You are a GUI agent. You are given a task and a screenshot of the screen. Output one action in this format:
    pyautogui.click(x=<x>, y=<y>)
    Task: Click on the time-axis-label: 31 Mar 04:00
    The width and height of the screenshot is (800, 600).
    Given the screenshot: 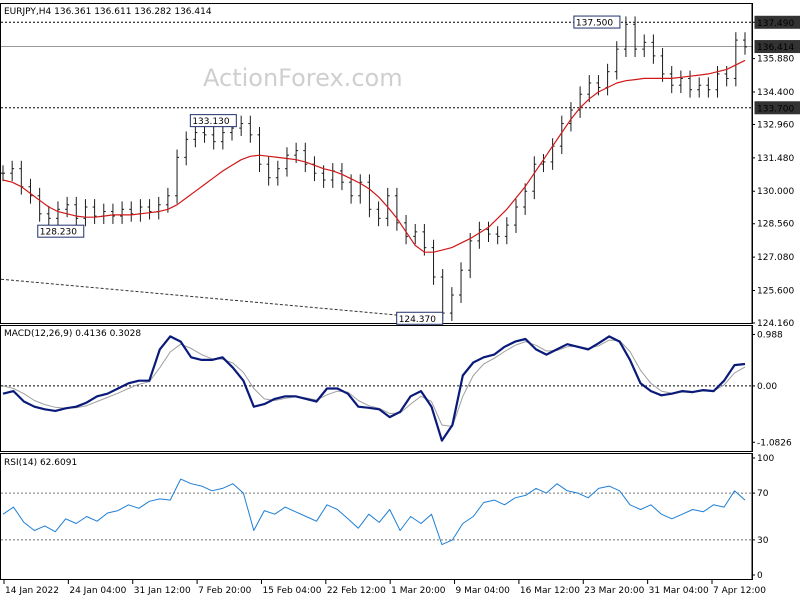 What is the action you would take?
    pyautogui.click(x=679, y=591)
    